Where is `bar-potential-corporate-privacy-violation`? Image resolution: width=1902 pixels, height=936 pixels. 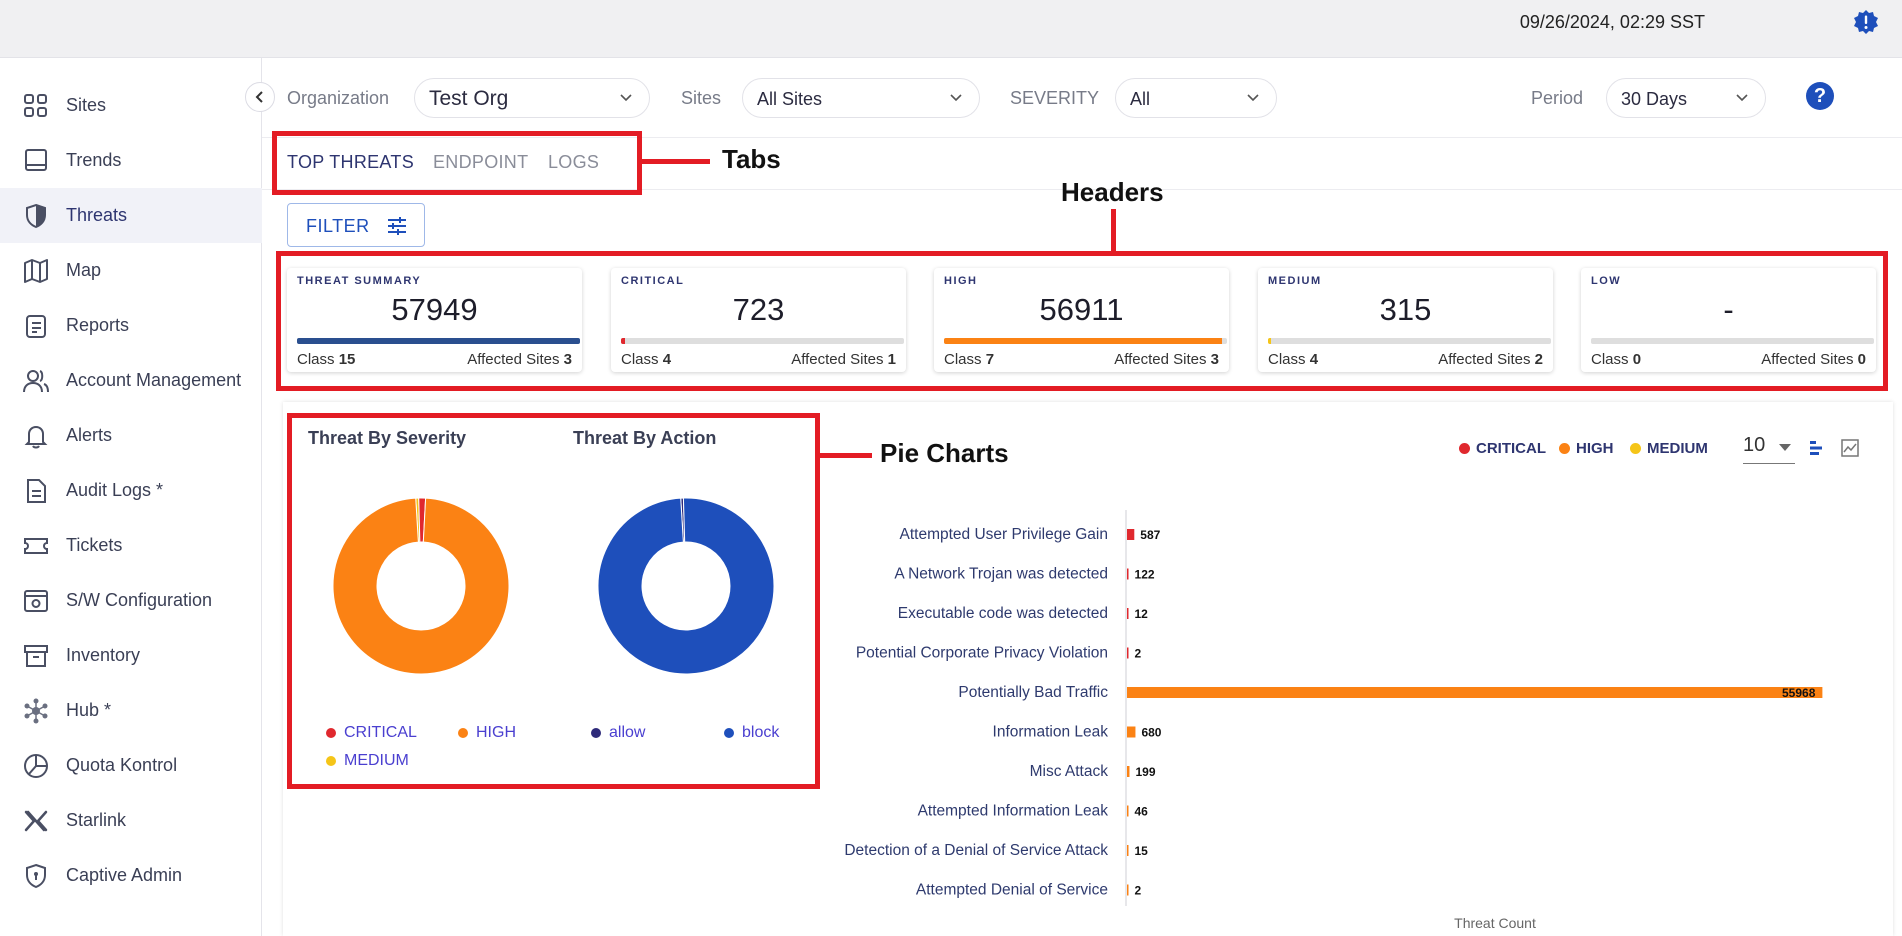 bar-potential-corporate-privacy-violation is located at coordinates (1128, 653).